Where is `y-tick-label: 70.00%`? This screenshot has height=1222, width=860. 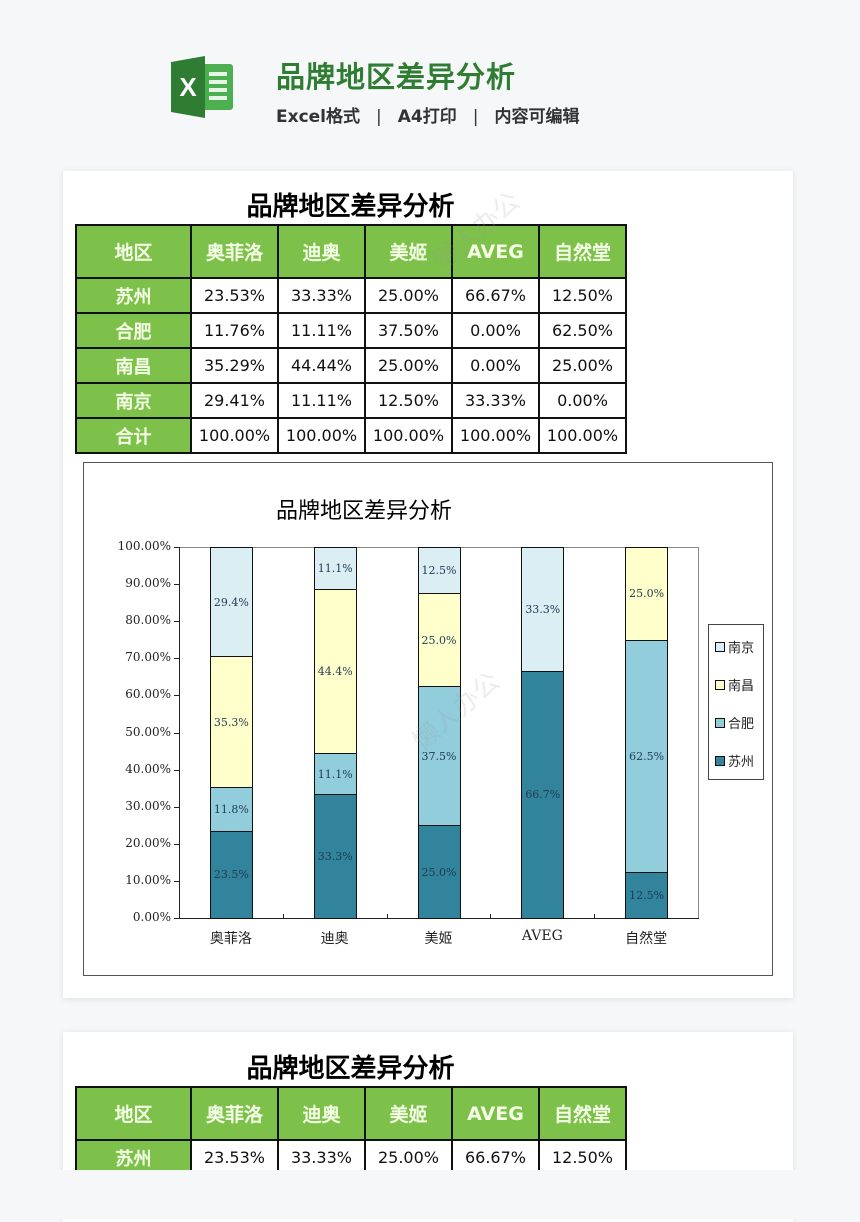 y-tick-label: 70.00% is located at coordinates (148, 657).